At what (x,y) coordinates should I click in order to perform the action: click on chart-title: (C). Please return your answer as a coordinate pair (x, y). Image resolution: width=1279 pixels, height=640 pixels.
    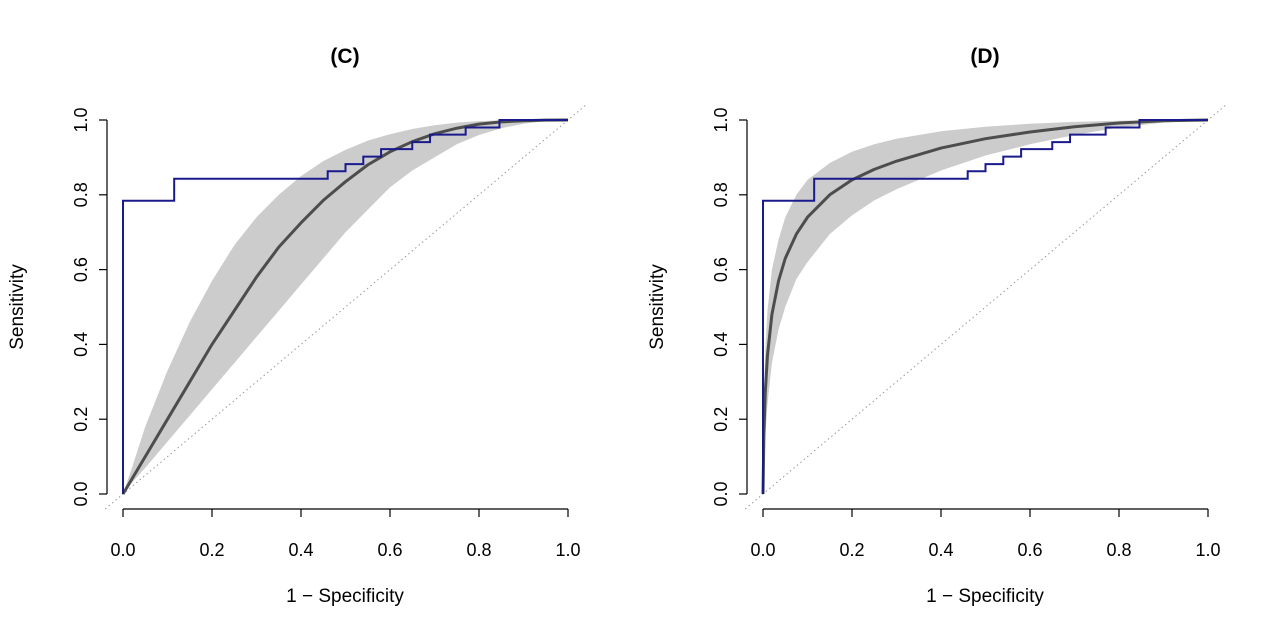
    Looking at the image, I should click on (344, 56).